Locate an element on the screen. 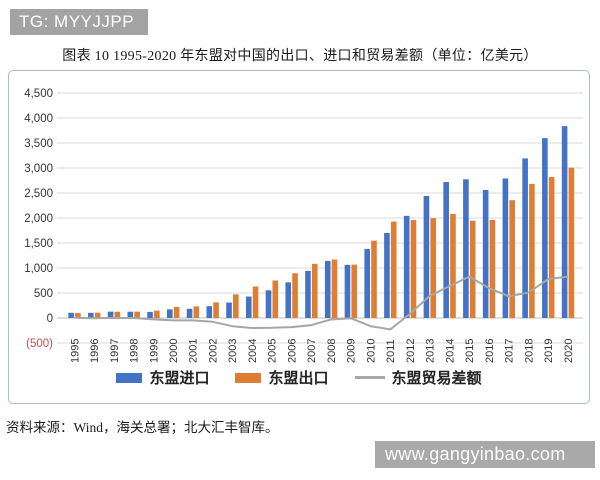 The width and height of the screenshot is (600, 480). source-note: 资料来源：Wind，海关总署；北大汇丰智库。 is located at coordinates (142, 427).